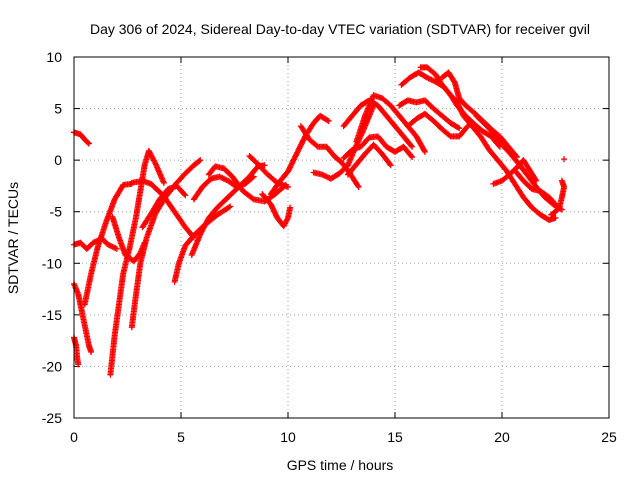 This screenshot has width=640, height=480. Describe the element at coordinates (378, 123) in the screenshot. I see `series-sat-t` at that location.